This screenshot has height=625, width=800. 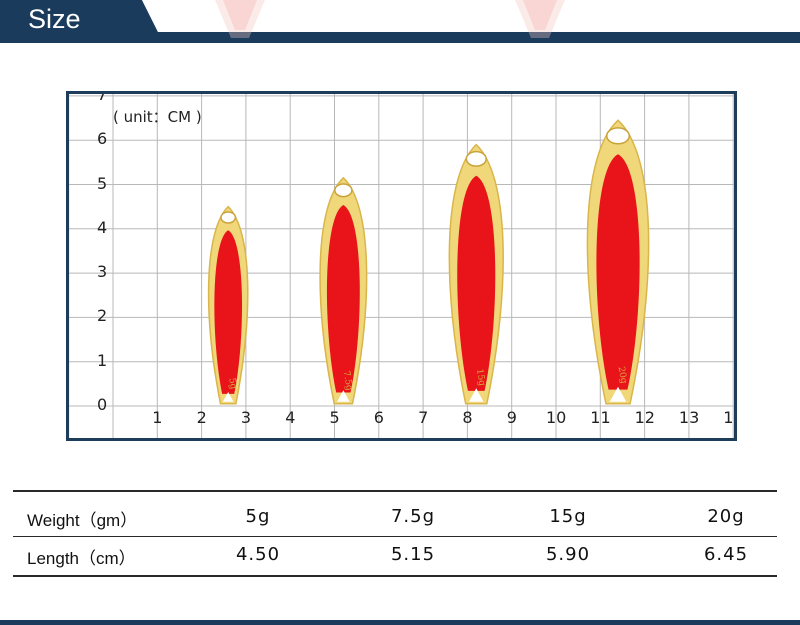 I want to click on page-title: Size, so click(x=54, y=19).